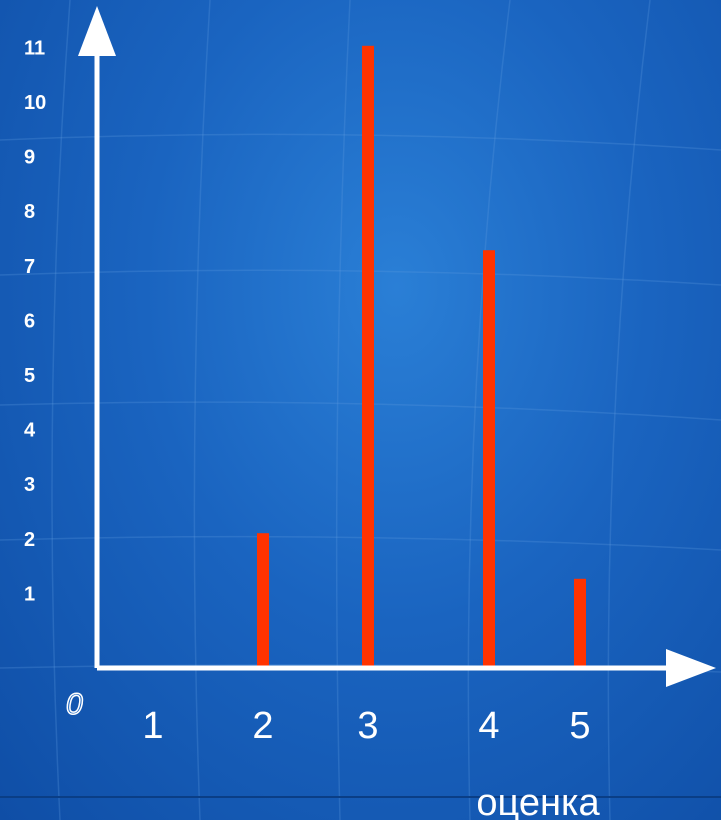 This screenshot has height=820, width=721. Describe the element at coordinates (29, 376) in the screenshot. I see `y-tick-label: 5` at that location.